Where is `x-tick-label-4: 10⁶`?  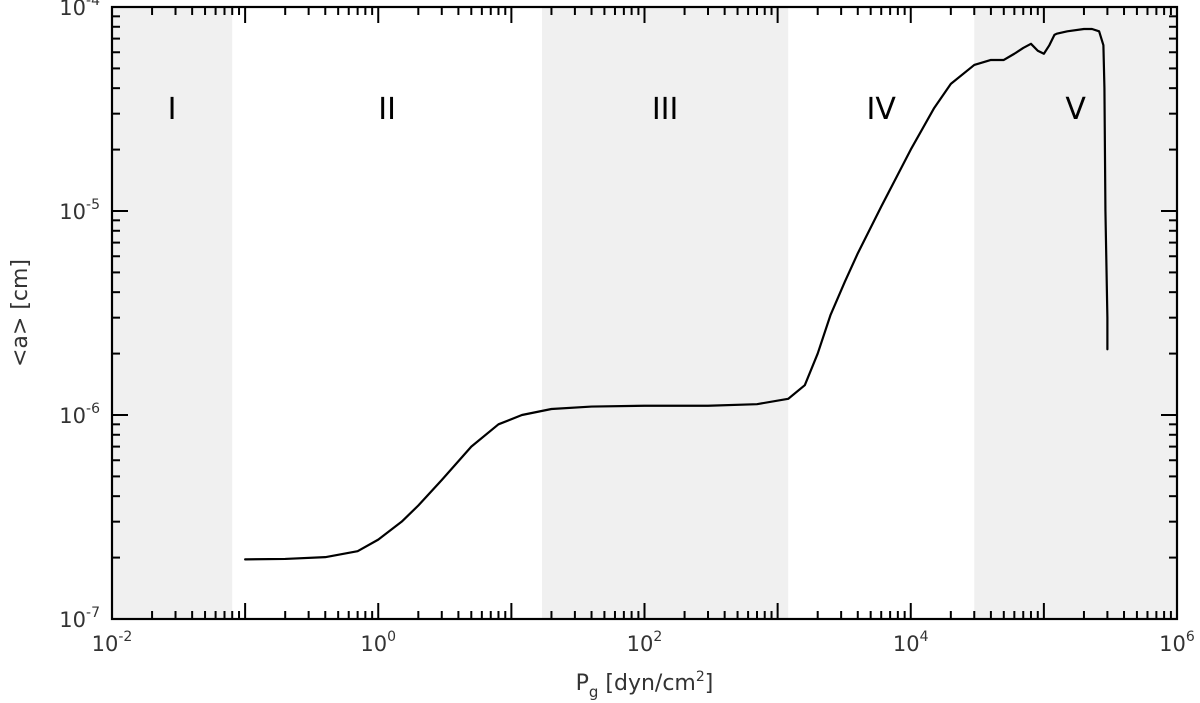
x-tick-label-4: 10⁶ is located at coordinates (1177, 642).